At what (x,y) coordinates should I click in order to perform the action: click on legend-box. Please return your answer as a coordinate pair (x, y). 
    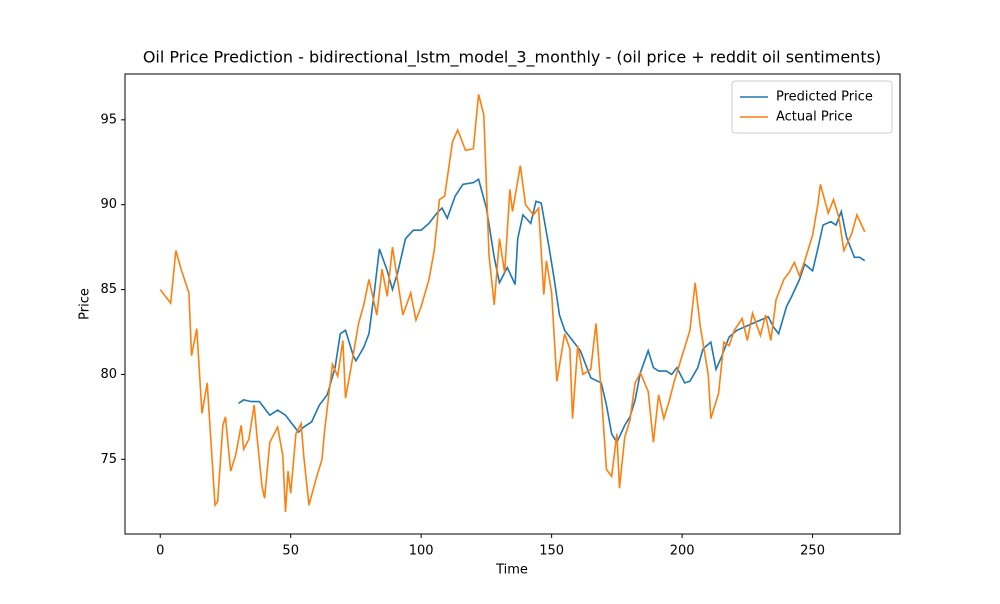
    Looking at the image, I should click on (812, 107).